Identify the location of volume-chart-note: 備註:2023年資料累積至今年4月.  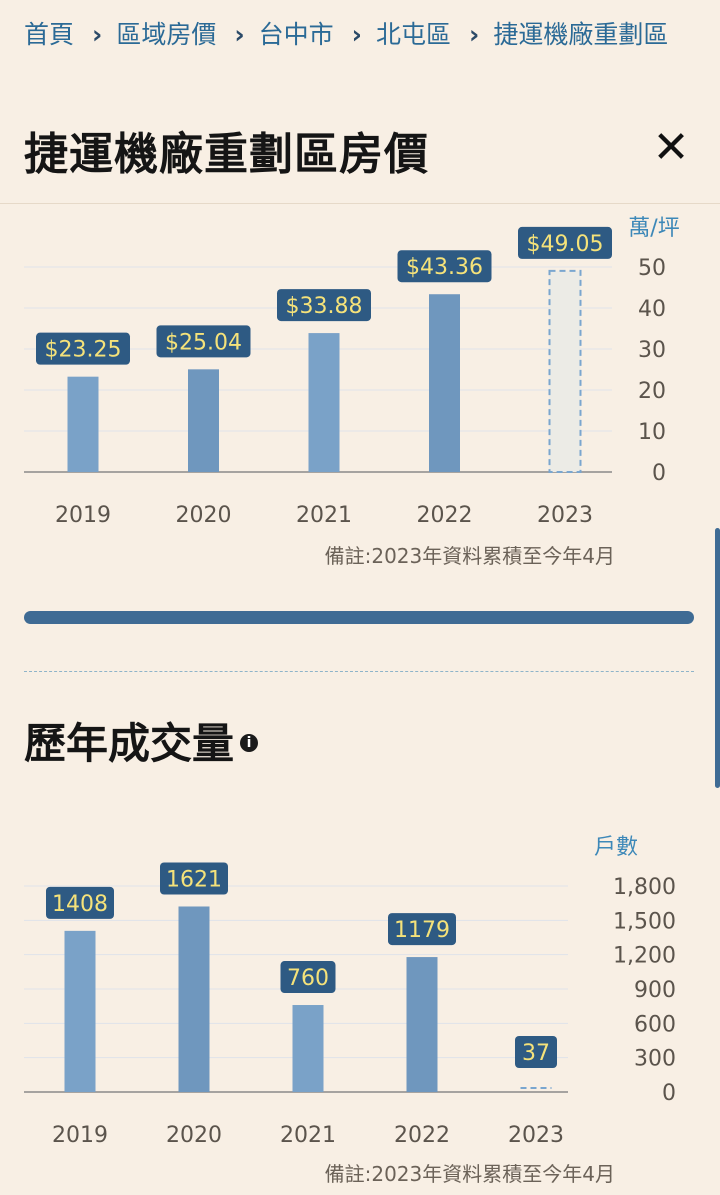
(469, 1174).